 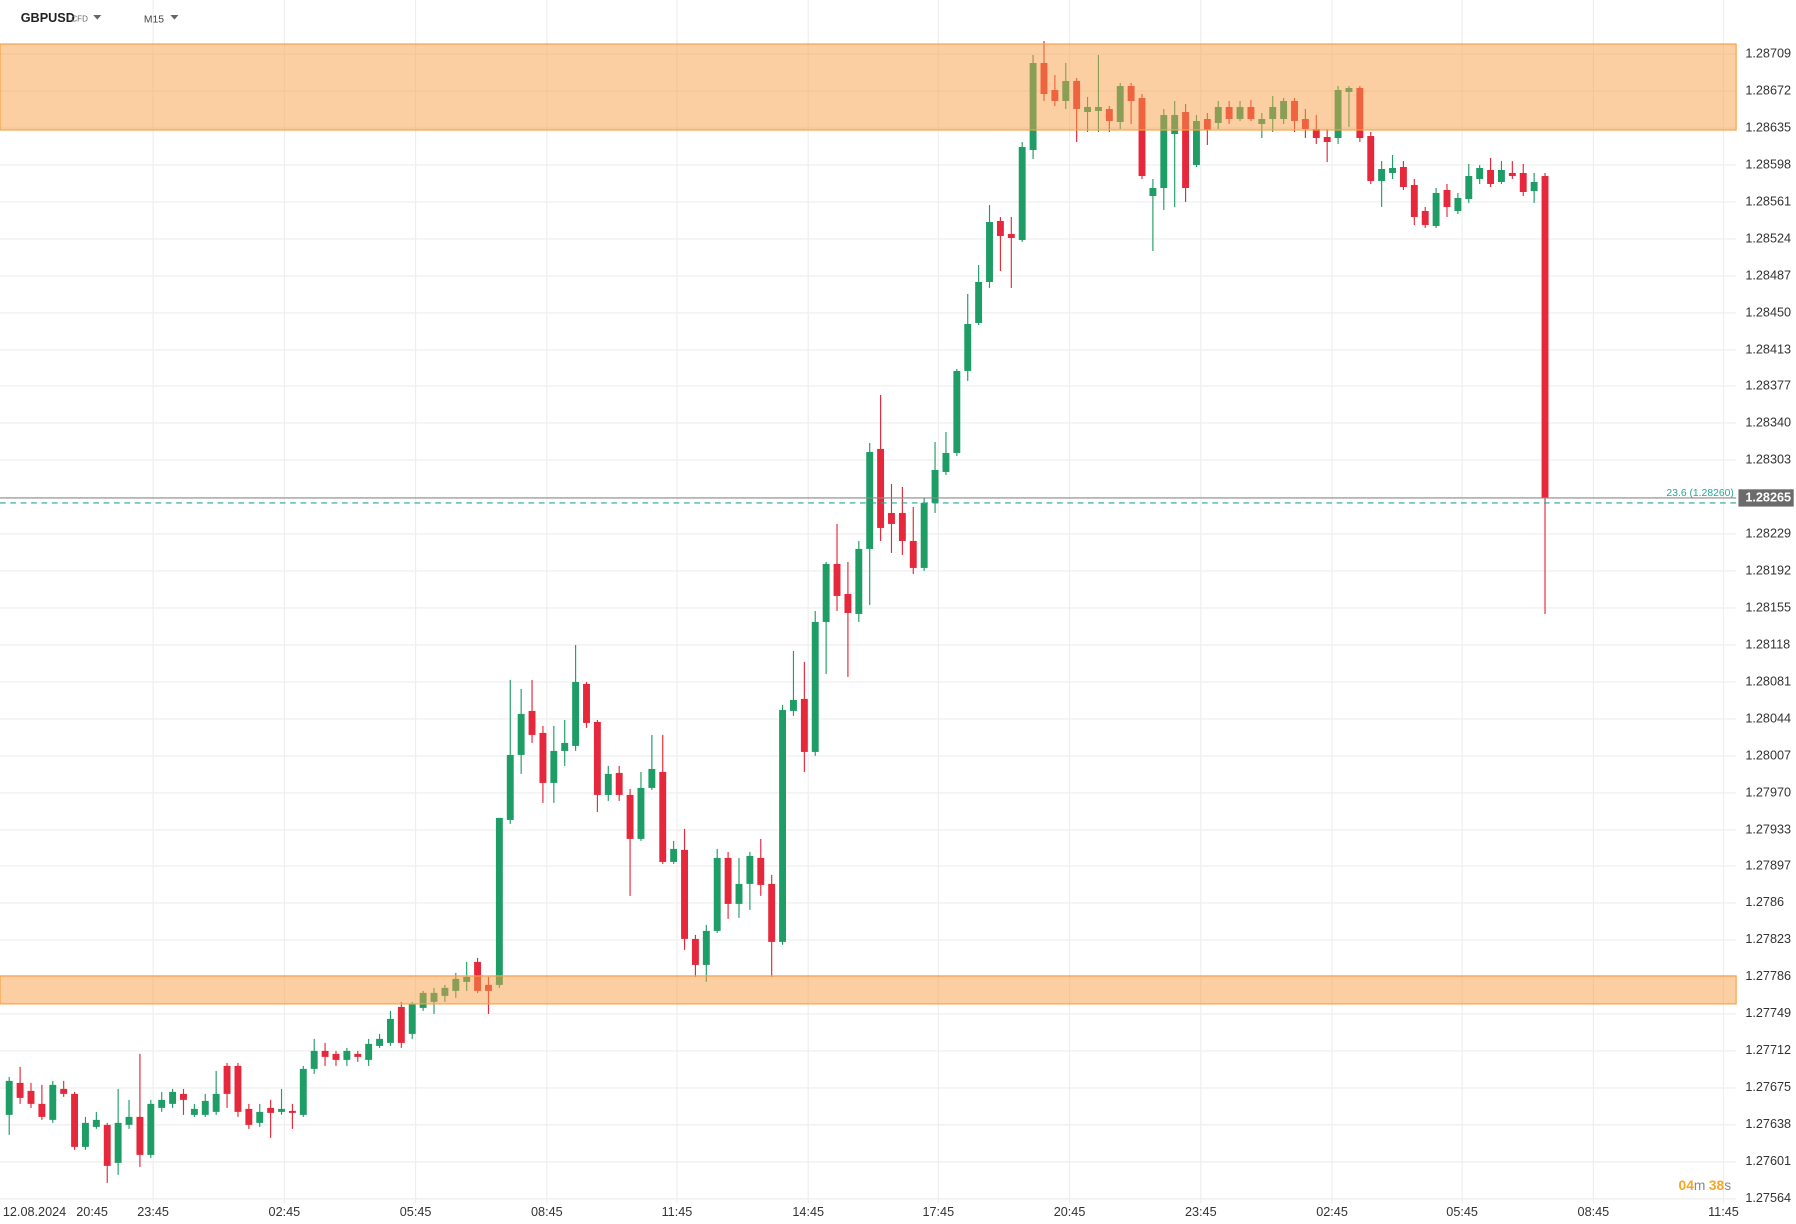 I want to click on y-tick-label: 1.28229, so click(x=1768, y=533).